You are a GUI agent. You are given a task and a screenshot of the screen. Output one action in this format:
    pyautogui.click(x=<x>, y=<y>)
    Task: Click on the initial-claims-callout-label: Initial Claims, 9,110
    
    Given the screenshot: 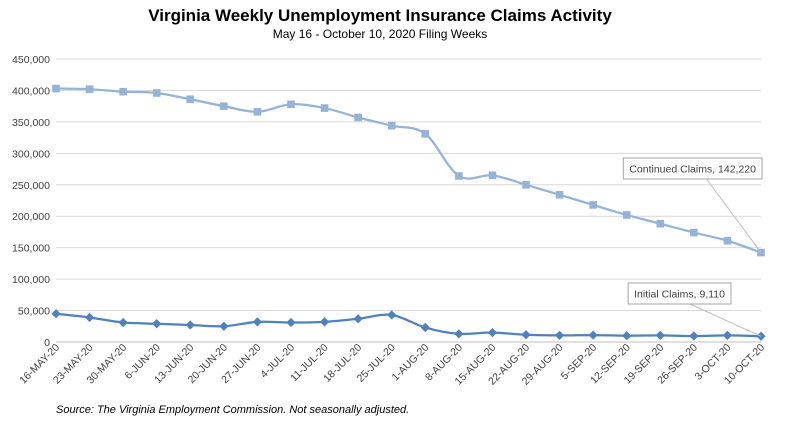 What is the action you would take?
    pyautogui.click(x=679, y=295)
    